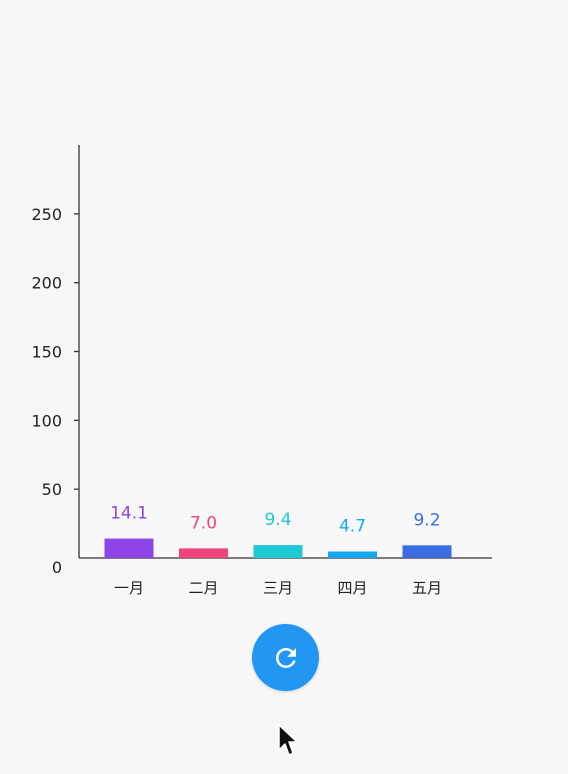  What do you see at coordinates (129, 588) in the screenshot?
I see `x-tick-label: 一月` at bounding box center [129, 588].